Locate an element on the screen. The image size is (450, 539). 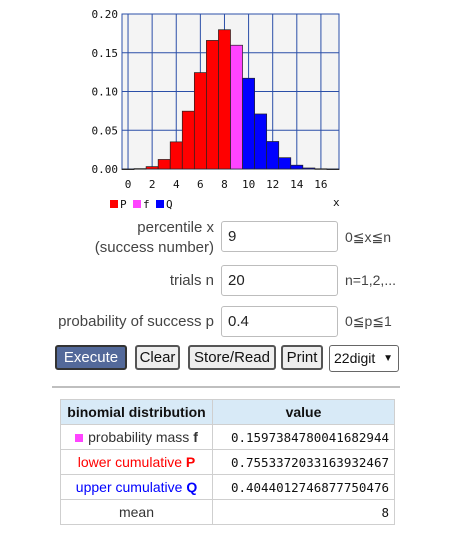
bar-x10 is located at coordinates (248, 123).